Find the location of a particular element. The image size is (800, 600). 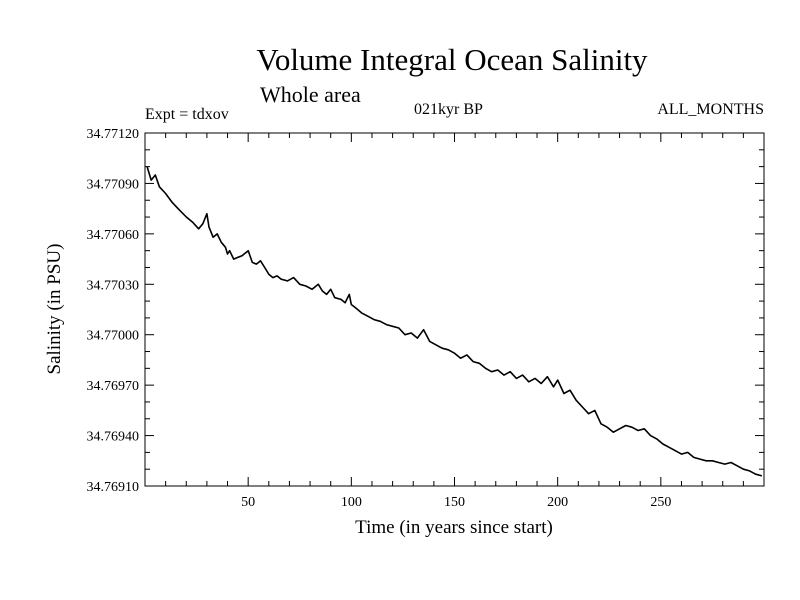

y-tick-label: 34.77030 is located at coordinates (113, 285).